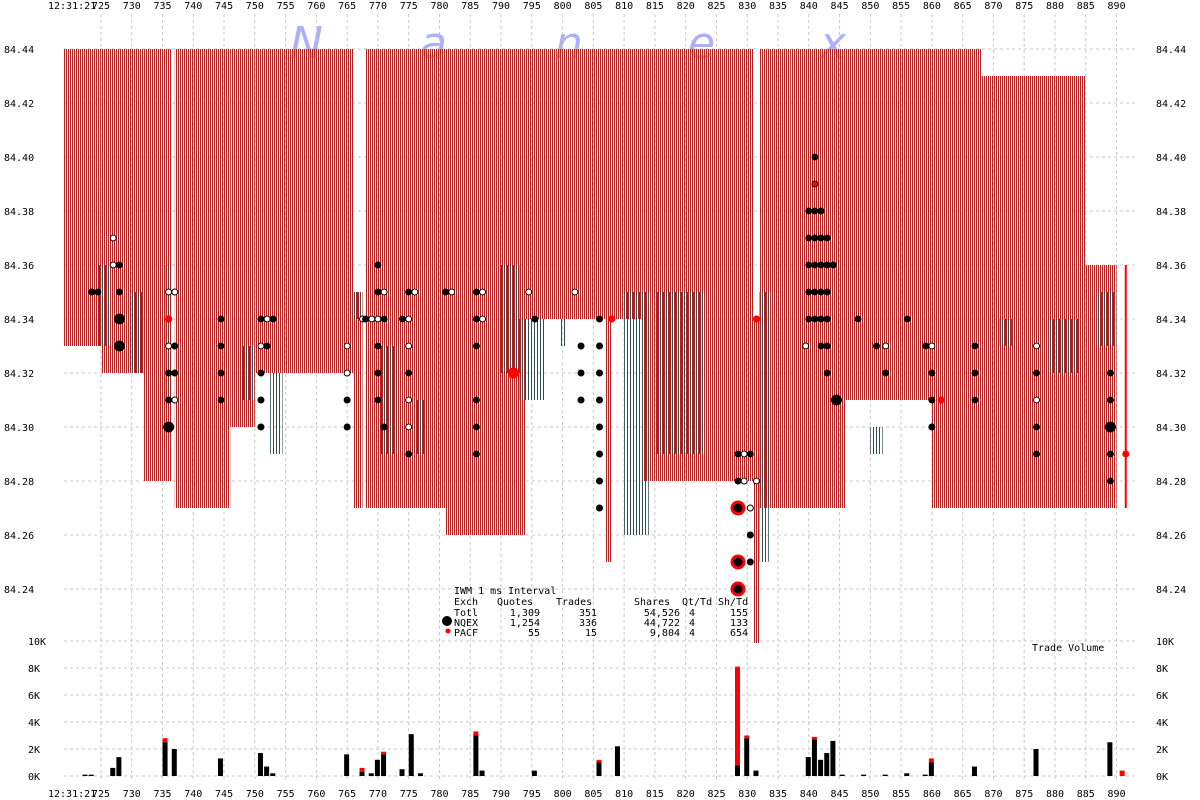  Describe the element at coordinates (840, 6) in the screenshot. I see `x-tick-label-top: 845` at that location.